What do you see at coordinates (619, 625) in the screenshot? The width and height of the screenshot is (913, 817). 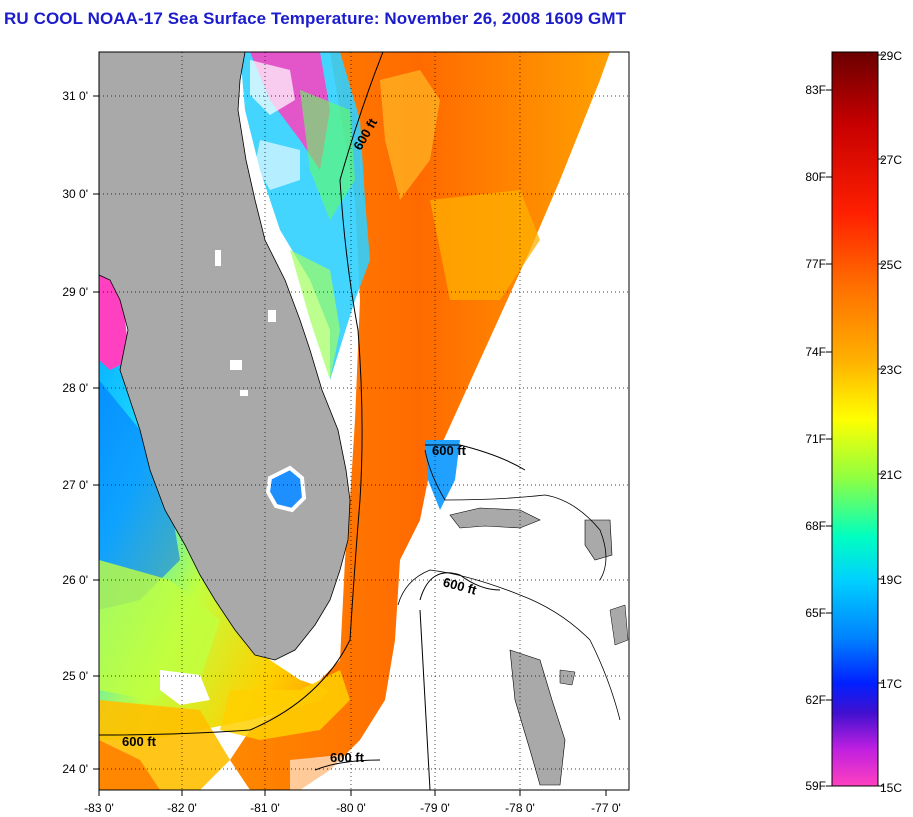 I see `eleuthera` at bounding box center [619, 625].